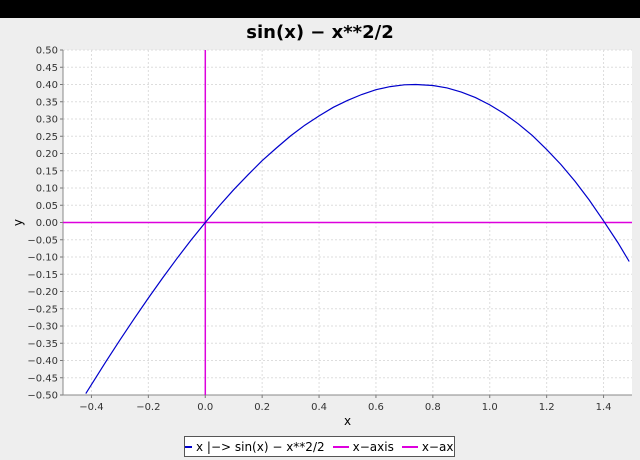 This screenshot has height=460, width=640. What do you see at coordinates (42, 292) in the screenshot?
I see `y-tick-label: −0.20` at bounding box center [42, 292].